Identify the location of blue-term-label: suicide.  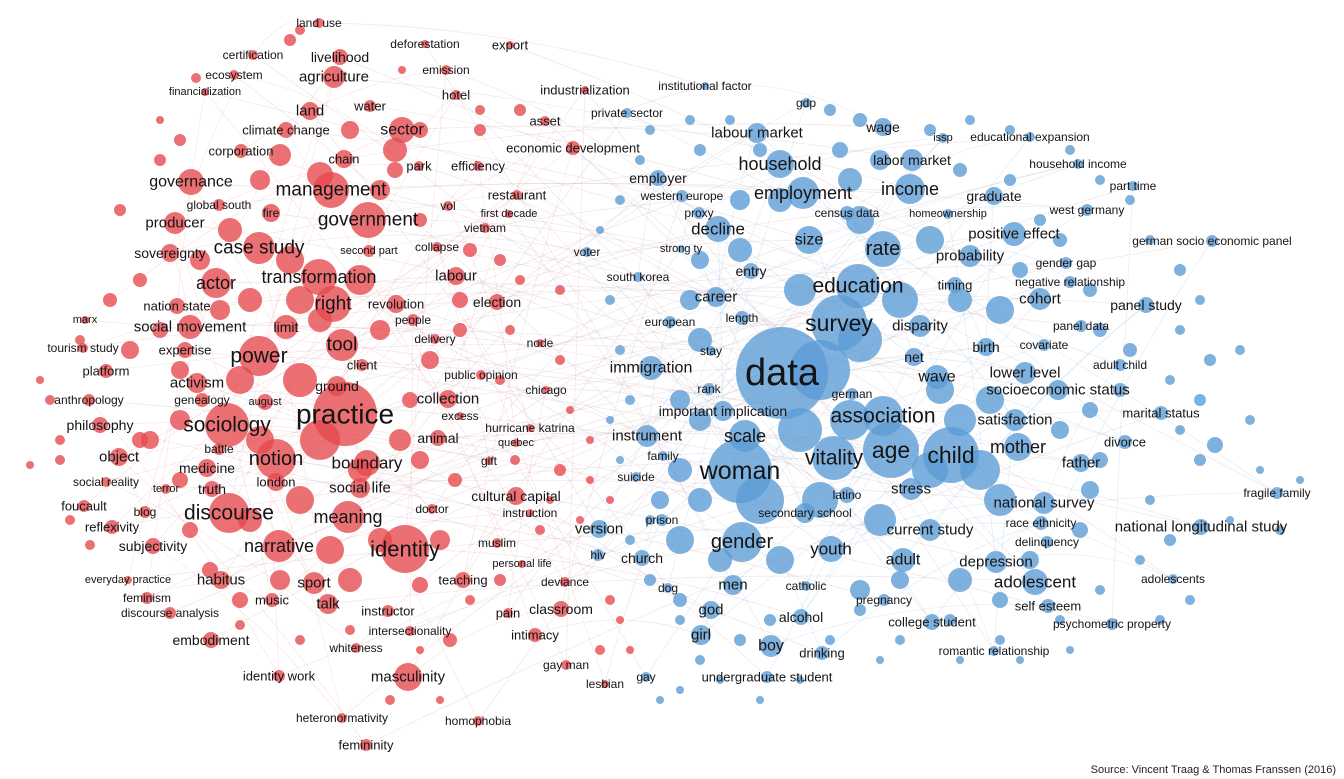
(636, 477).